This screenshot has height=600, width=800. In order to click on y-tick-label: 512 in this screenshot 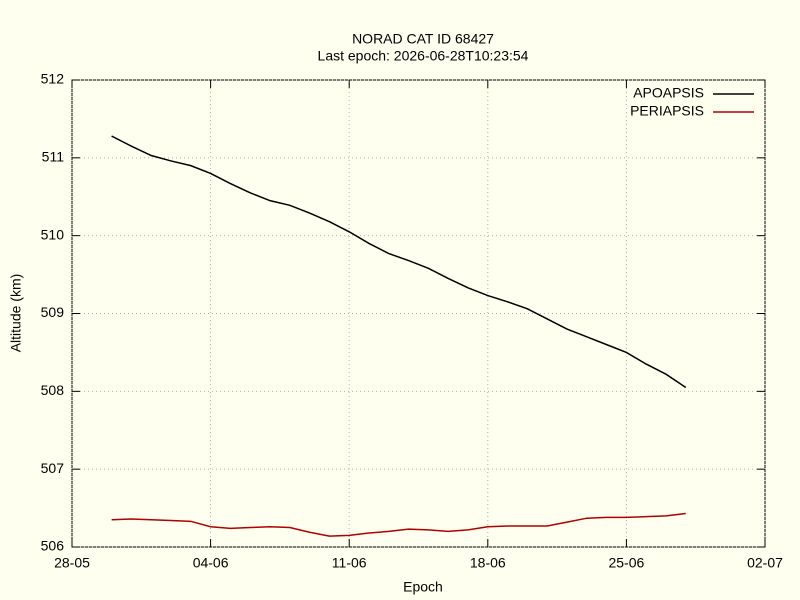, I will do `click(53, 79)`.